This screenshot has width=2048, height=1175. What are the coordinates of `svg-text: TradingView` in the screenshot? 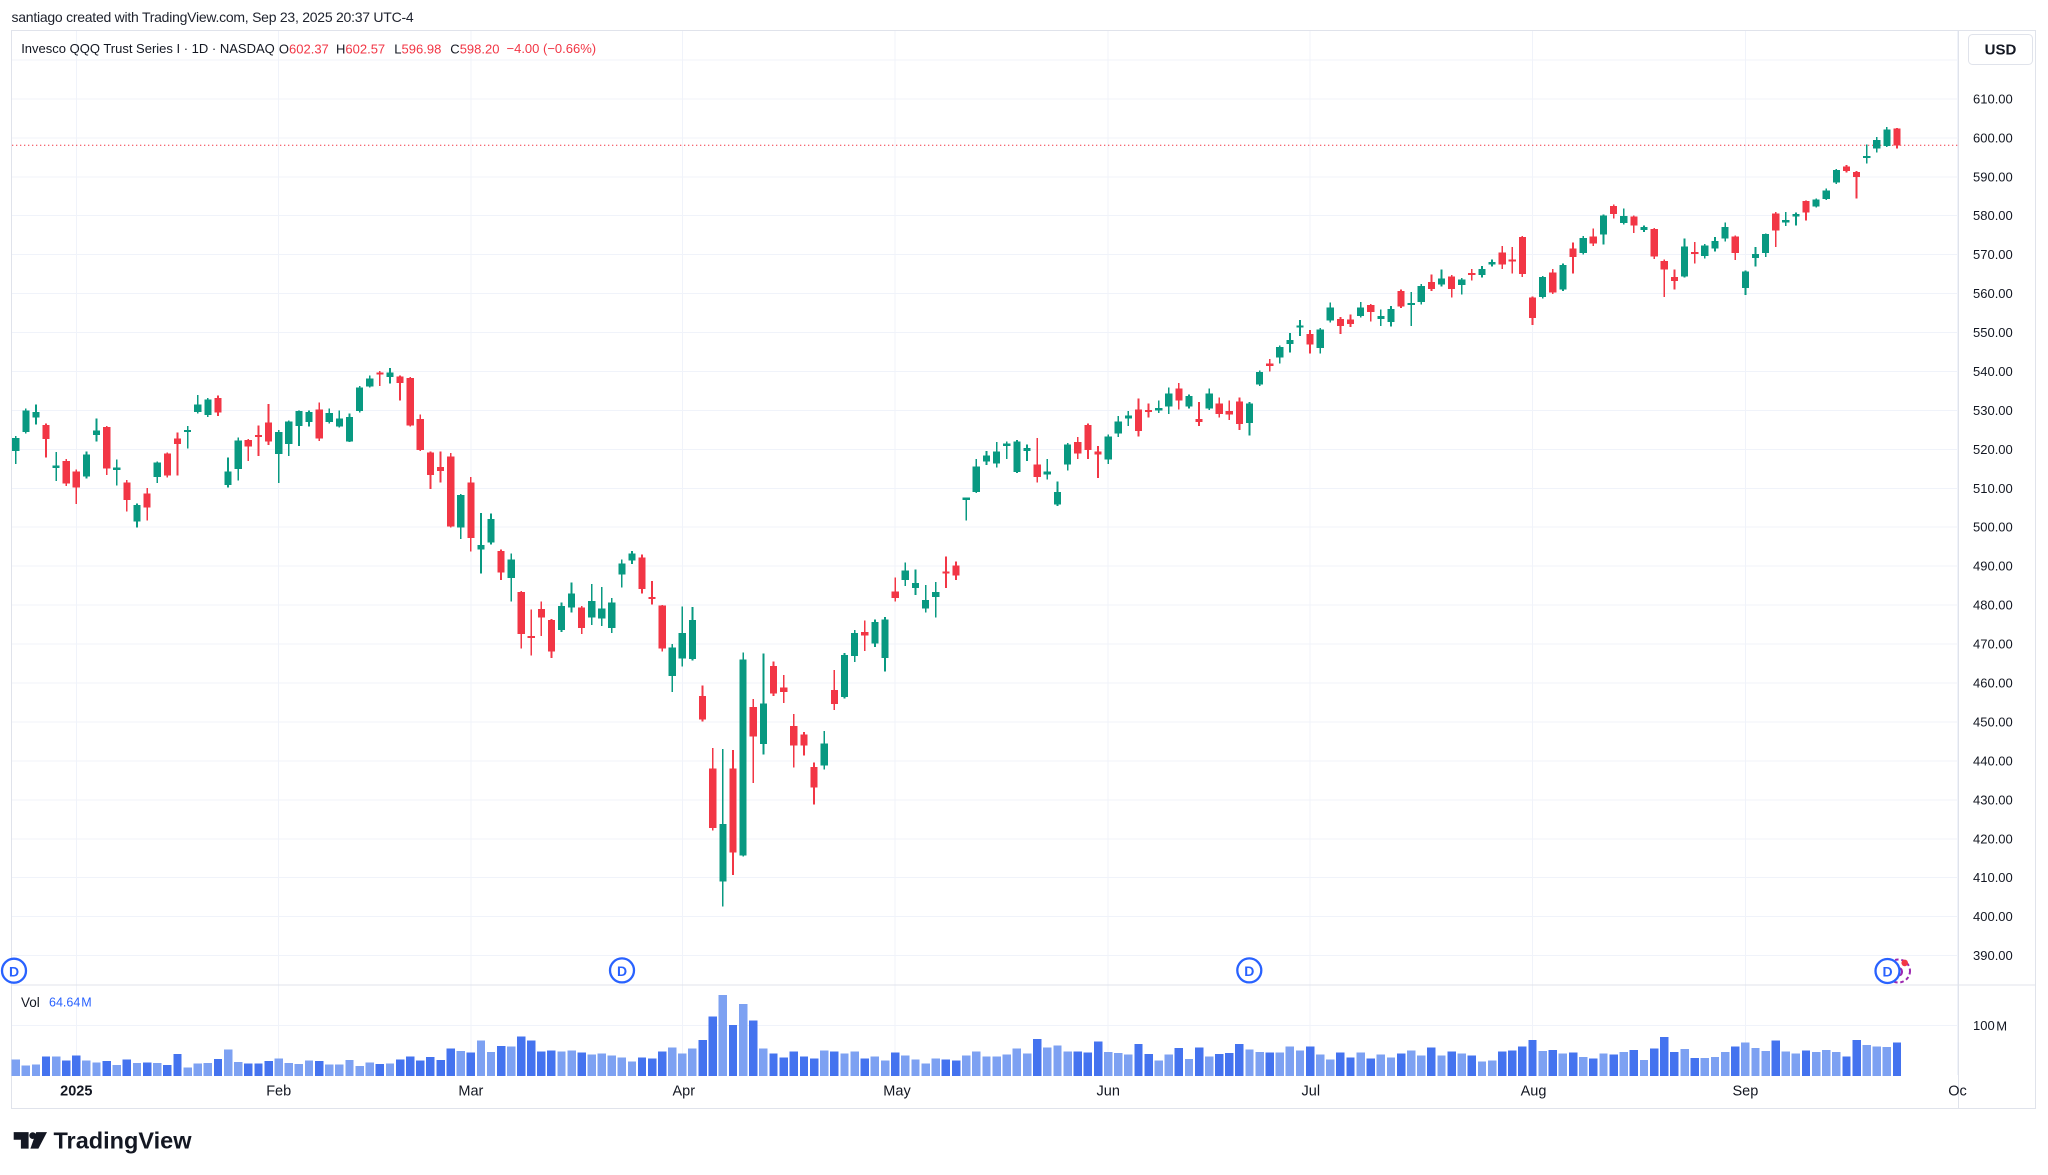 It's located at (123, 1141).